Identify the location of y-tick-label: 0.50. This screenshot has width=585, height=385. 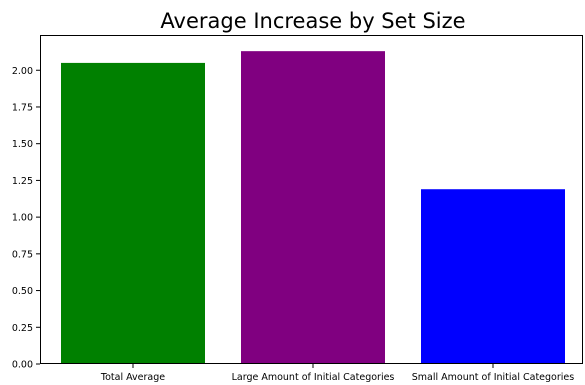
(22, 291).